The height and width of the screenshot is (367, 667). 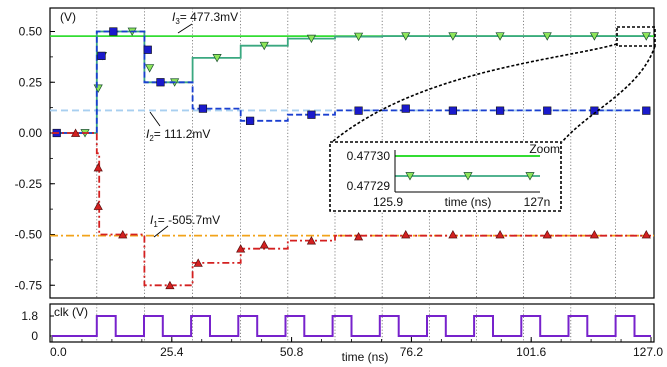 What do you see at coordinates (537, 202) in the screenshot?
I see `zoom-xtick-label-1: 127n` at bounding box center [537, 202].